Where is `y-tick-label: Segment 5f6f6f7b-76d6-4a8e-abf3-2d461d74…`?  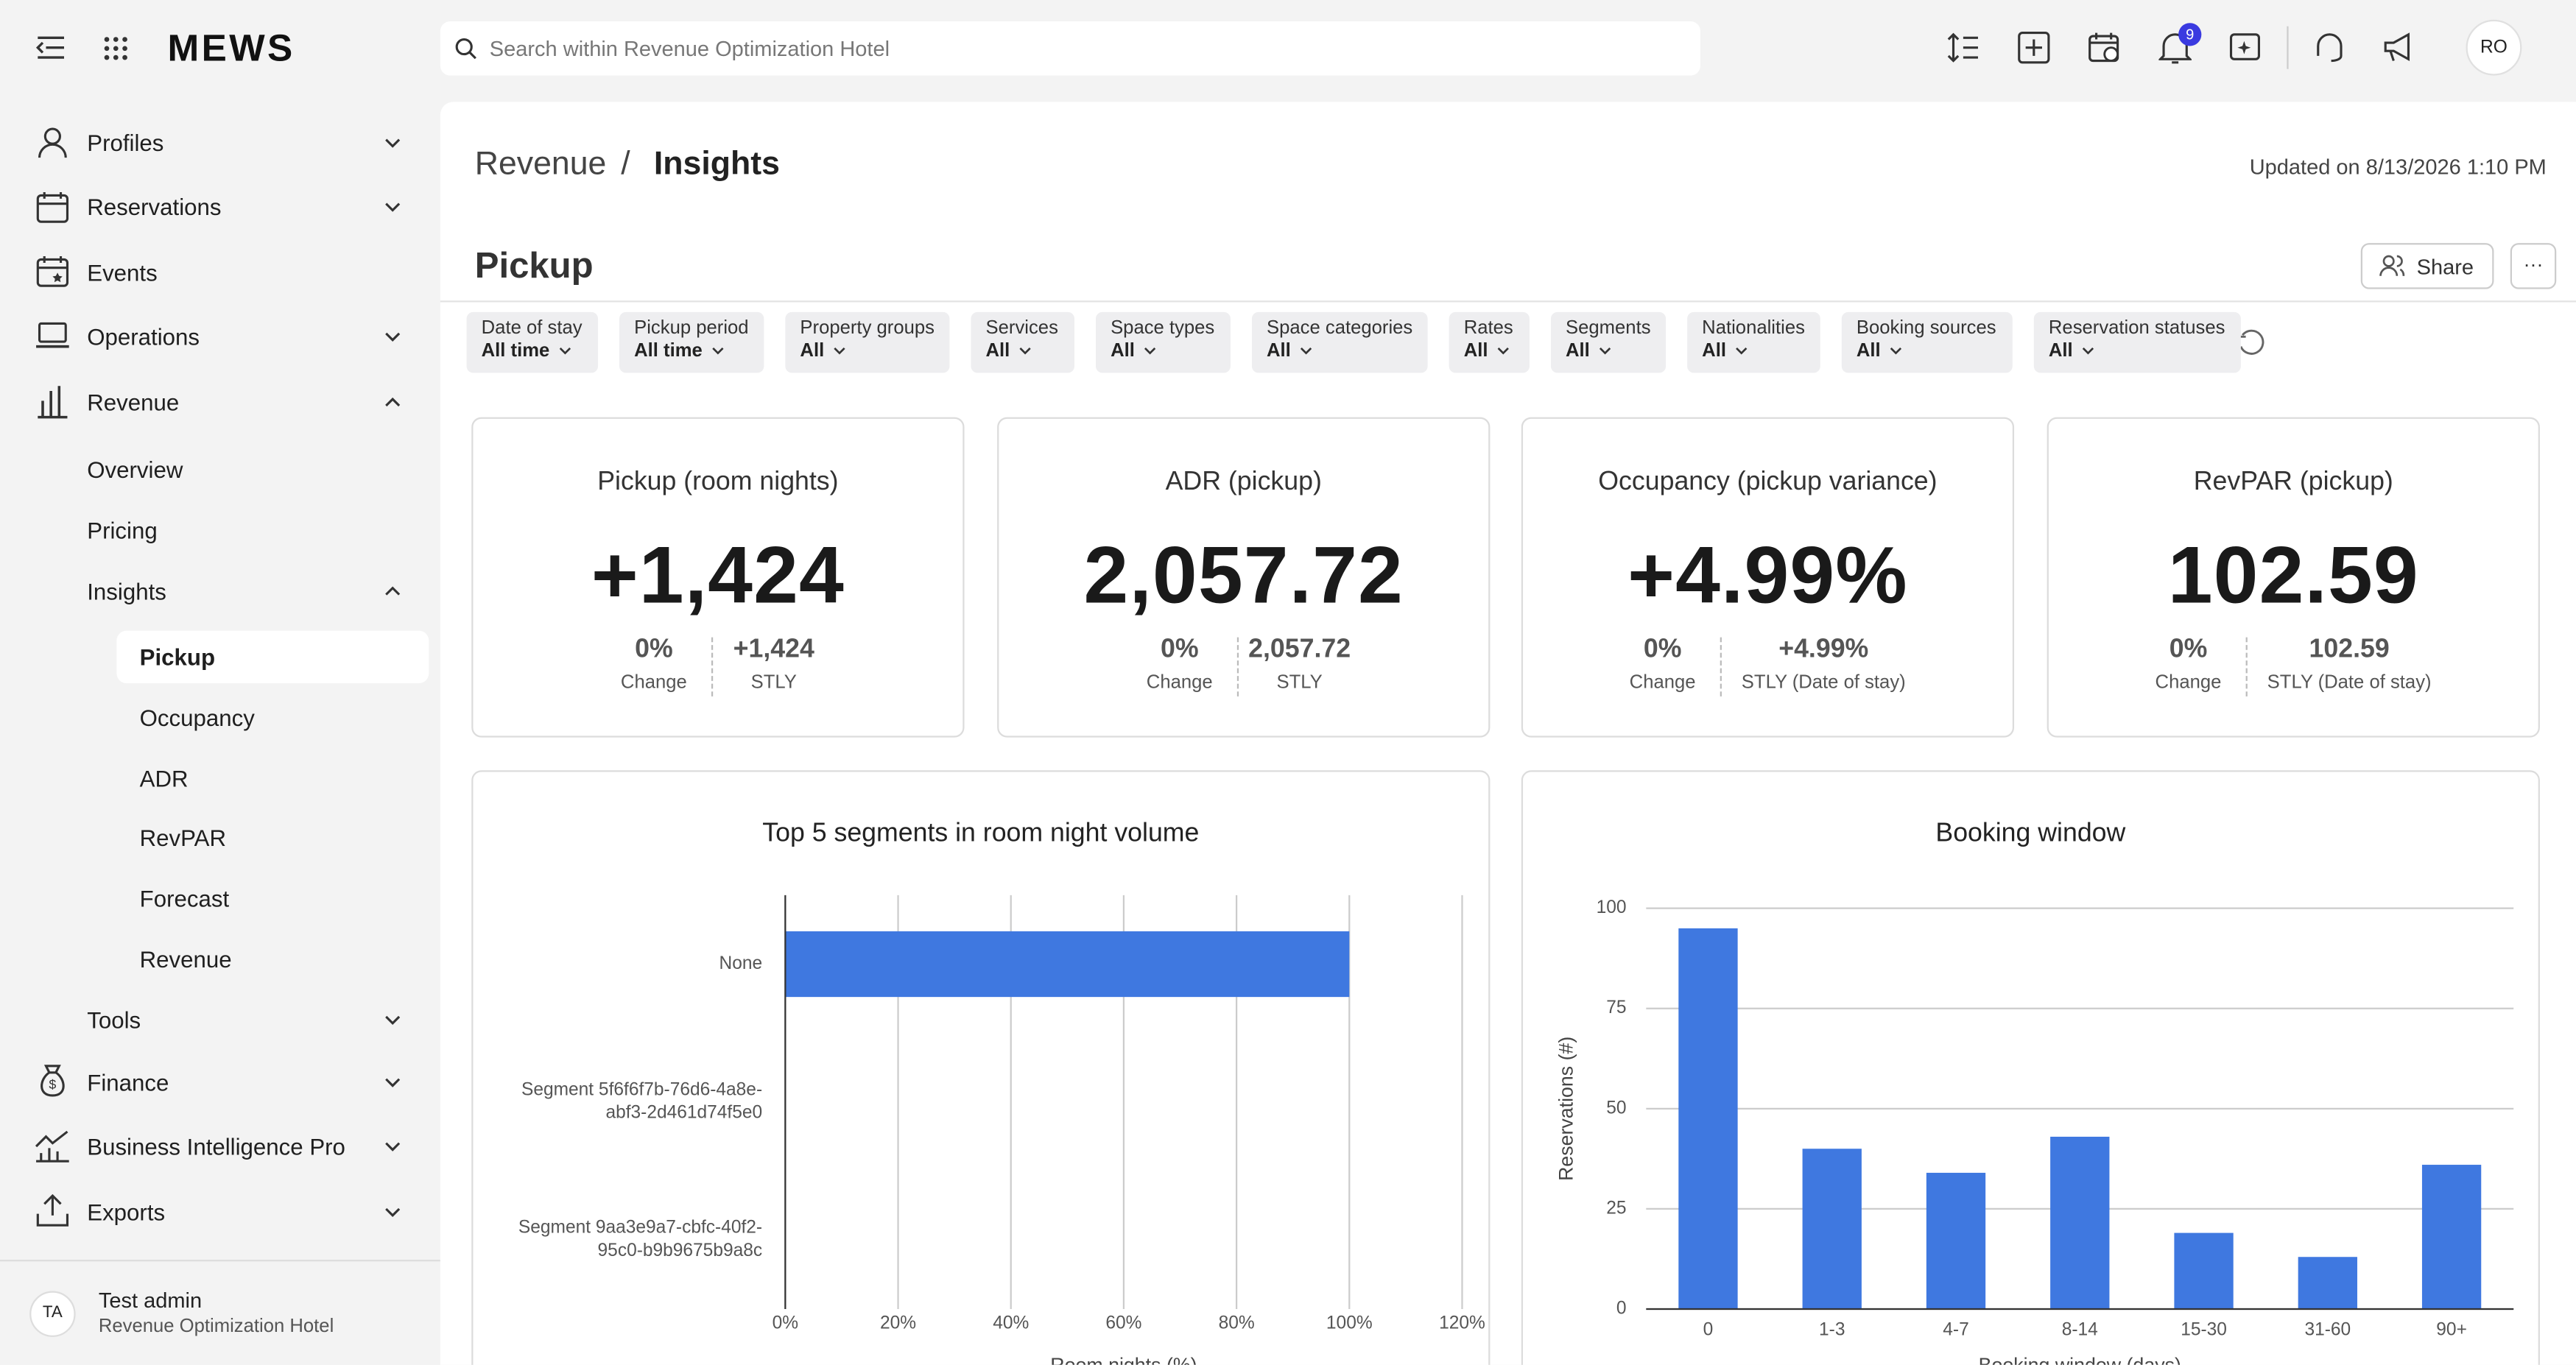 y-tick-label: Segment 5f6f6f7b-76d6-4a8e-abf3-2d461d74… is located at coordinates (641, 1101).